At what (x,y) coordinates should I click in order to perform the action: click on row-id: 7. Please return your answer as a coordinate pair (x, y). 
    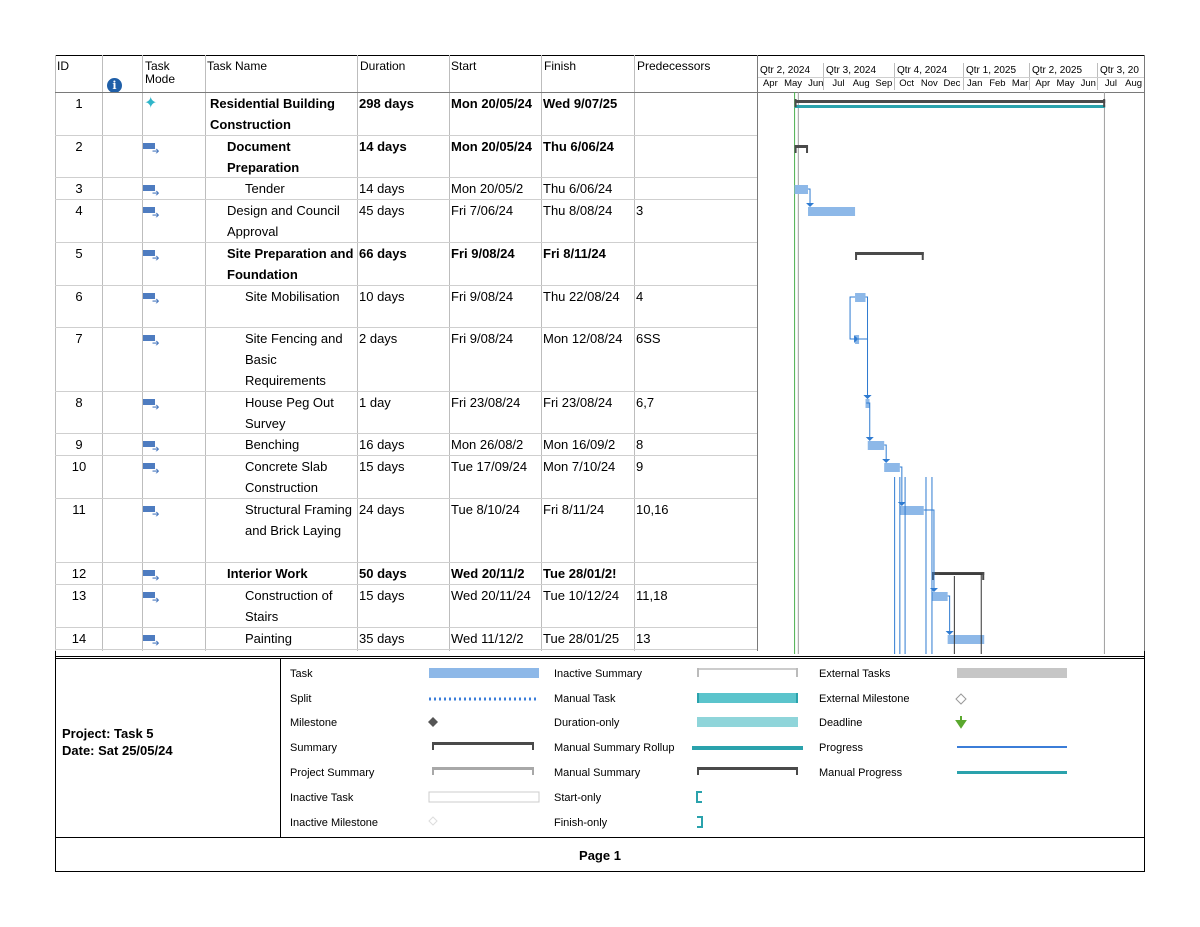
    Looking at the image, I should click on (79, 338).